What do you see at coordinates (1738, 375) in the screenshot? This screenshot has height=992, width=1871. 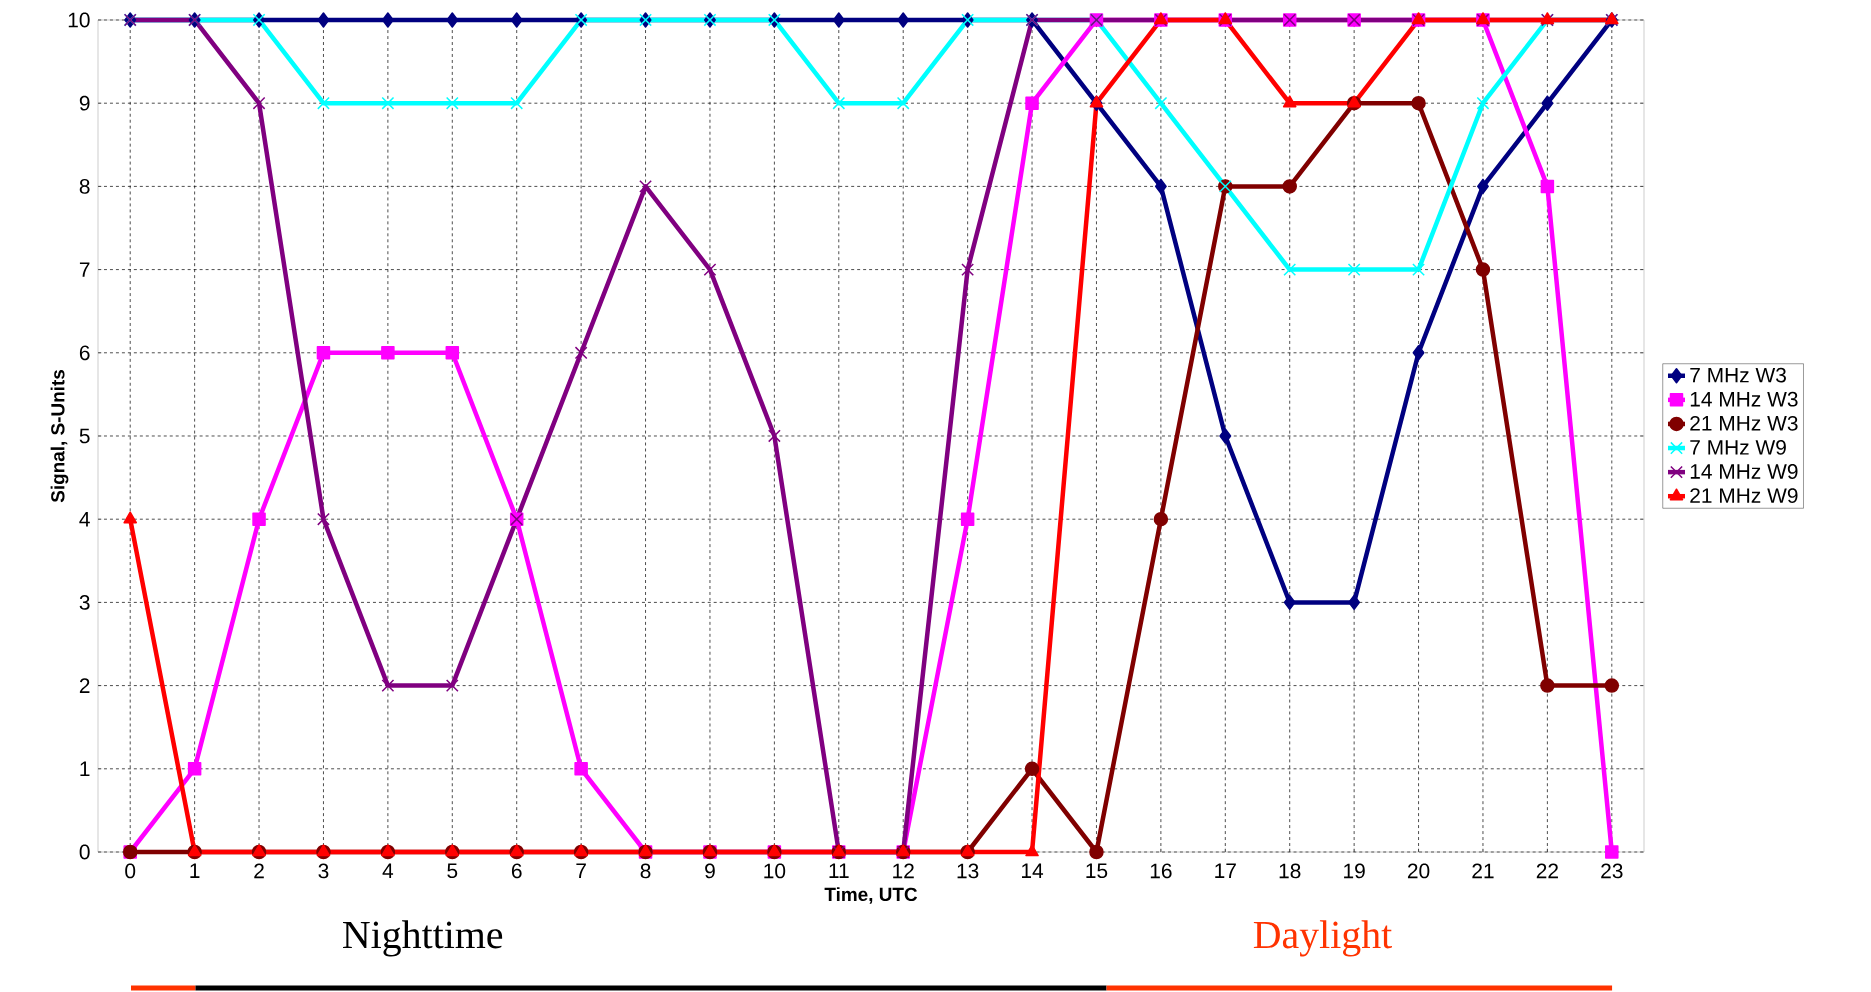 I see `legend-label: 7 MHz W3` at bounding box center [1738, 375].